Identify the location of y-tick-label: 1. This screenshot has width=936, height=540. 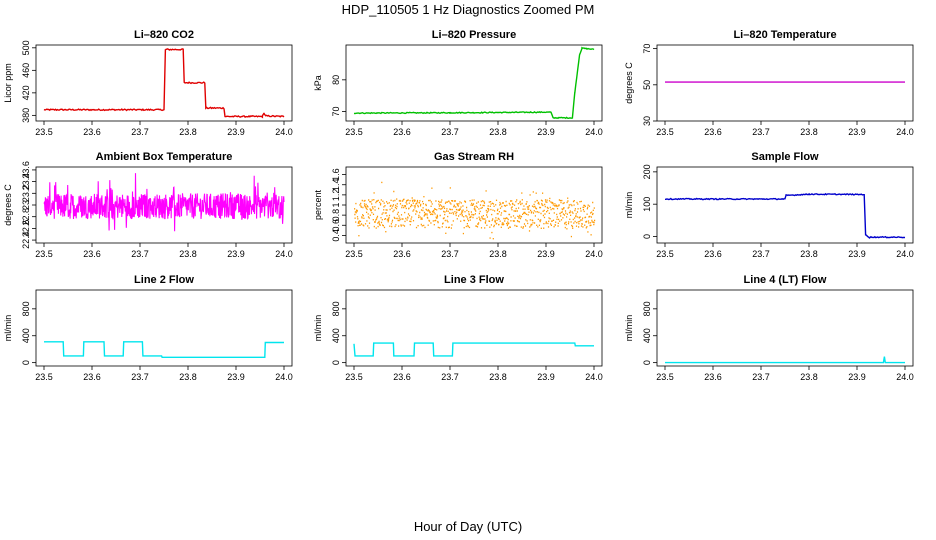
(336, 204).